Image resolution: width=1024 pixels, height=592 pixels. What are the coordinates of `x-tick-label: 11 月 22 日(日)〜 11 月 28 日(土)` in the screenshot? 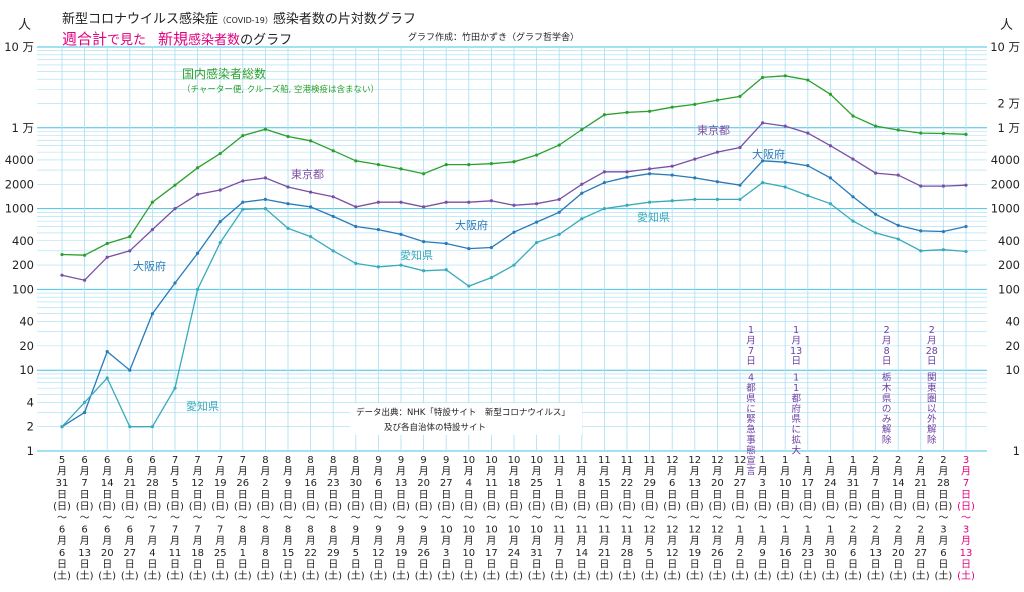 It's located at (627, 518).